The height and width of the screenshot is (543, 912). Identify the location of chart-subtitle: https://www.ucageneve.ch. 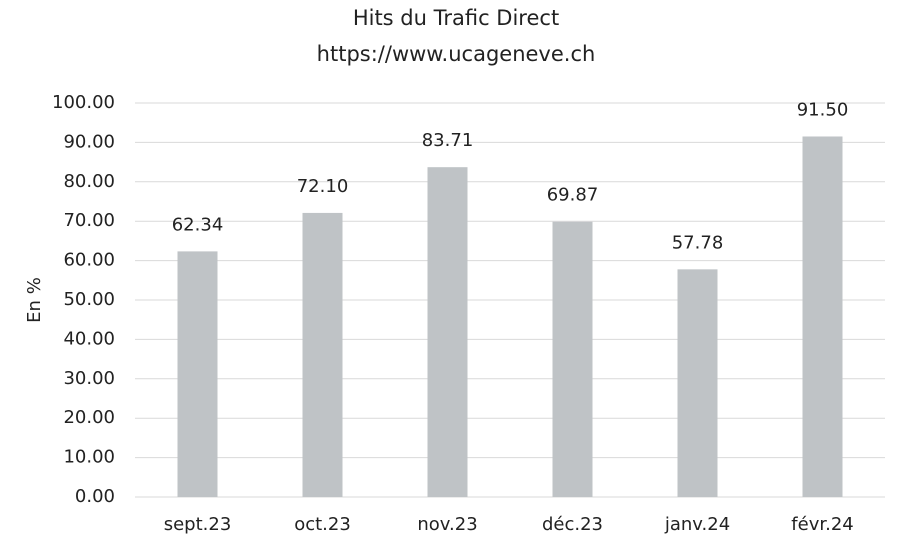
(456, 54).